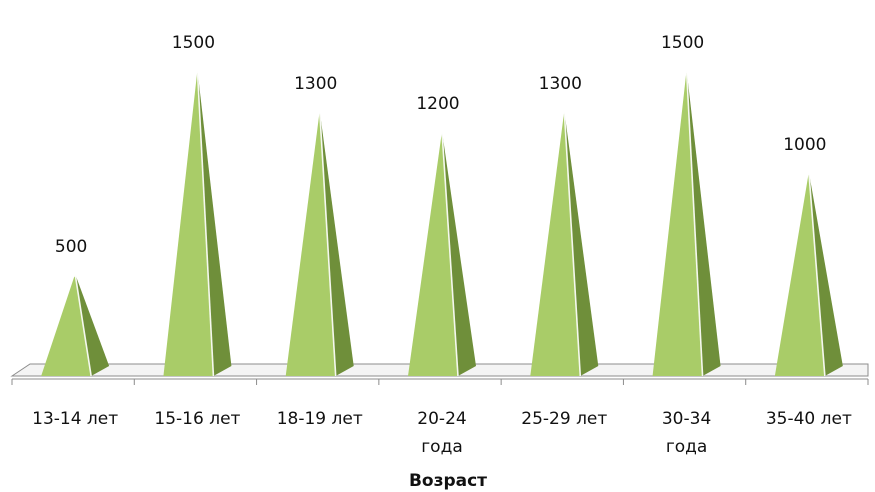  Describe the element at coordinates (448, 481) in the screenshot. I see `x-axis-title: Возраст` at that location.